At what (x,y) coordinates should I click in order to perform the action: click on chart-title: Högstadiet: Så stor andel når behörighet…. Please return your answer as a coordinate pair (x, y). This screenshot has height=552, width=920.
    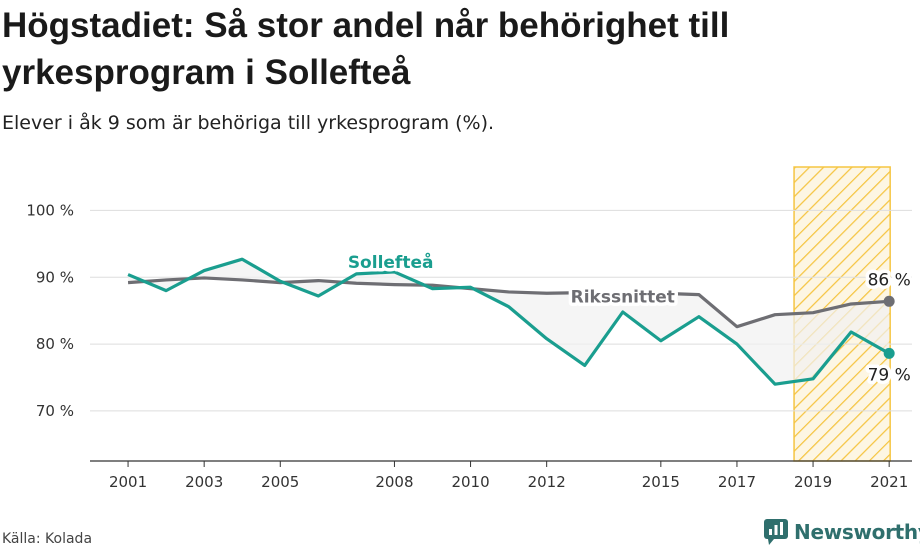
    Looking at the image, I should click on (366, 49).